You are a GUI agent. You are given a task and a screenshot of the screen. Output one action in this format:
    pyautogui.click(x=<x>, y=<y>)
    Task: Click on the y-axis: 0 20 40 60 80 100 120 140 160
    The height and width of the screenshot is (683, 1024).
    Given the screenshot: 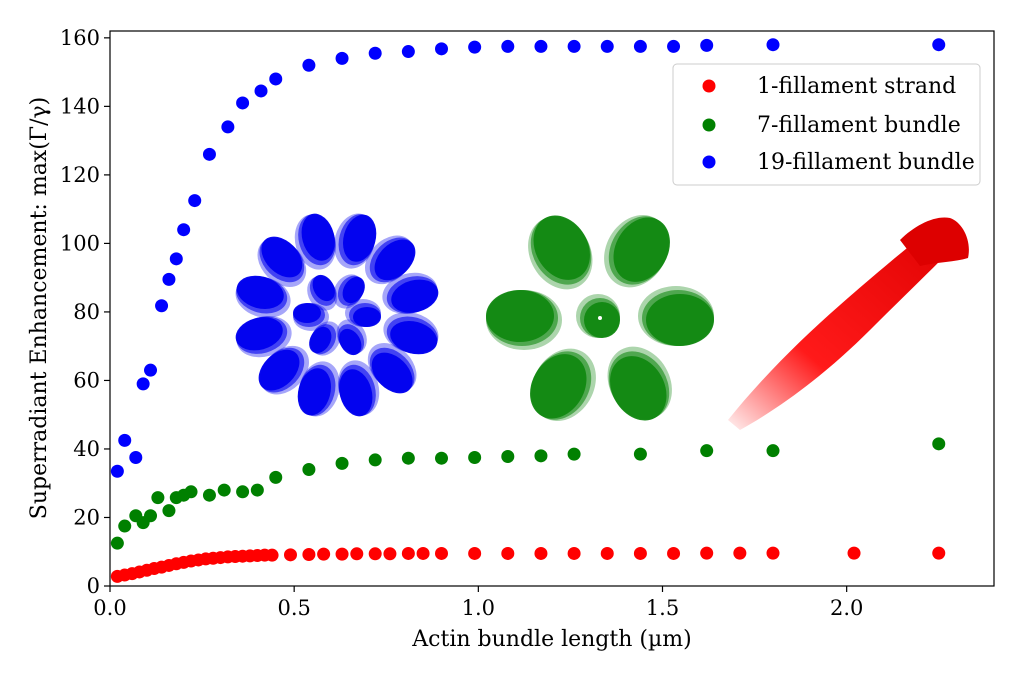 What is the action you would take?
    pyautogui.click(x=85, y=312)
    